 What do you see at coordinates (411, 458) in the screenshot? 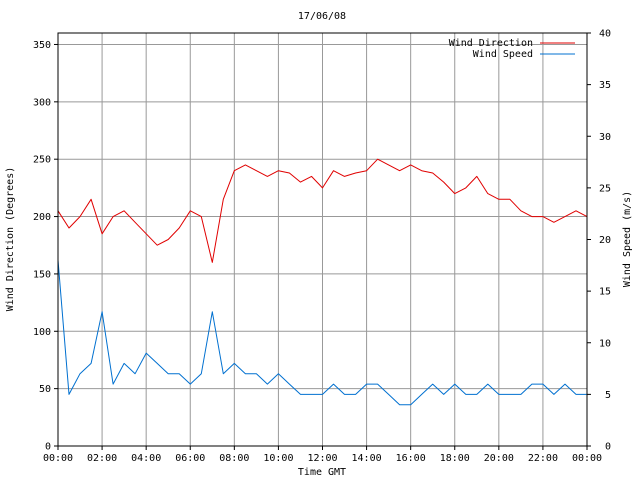
I see `x-tick-label: 16:00` at bounding box center [411, 458].